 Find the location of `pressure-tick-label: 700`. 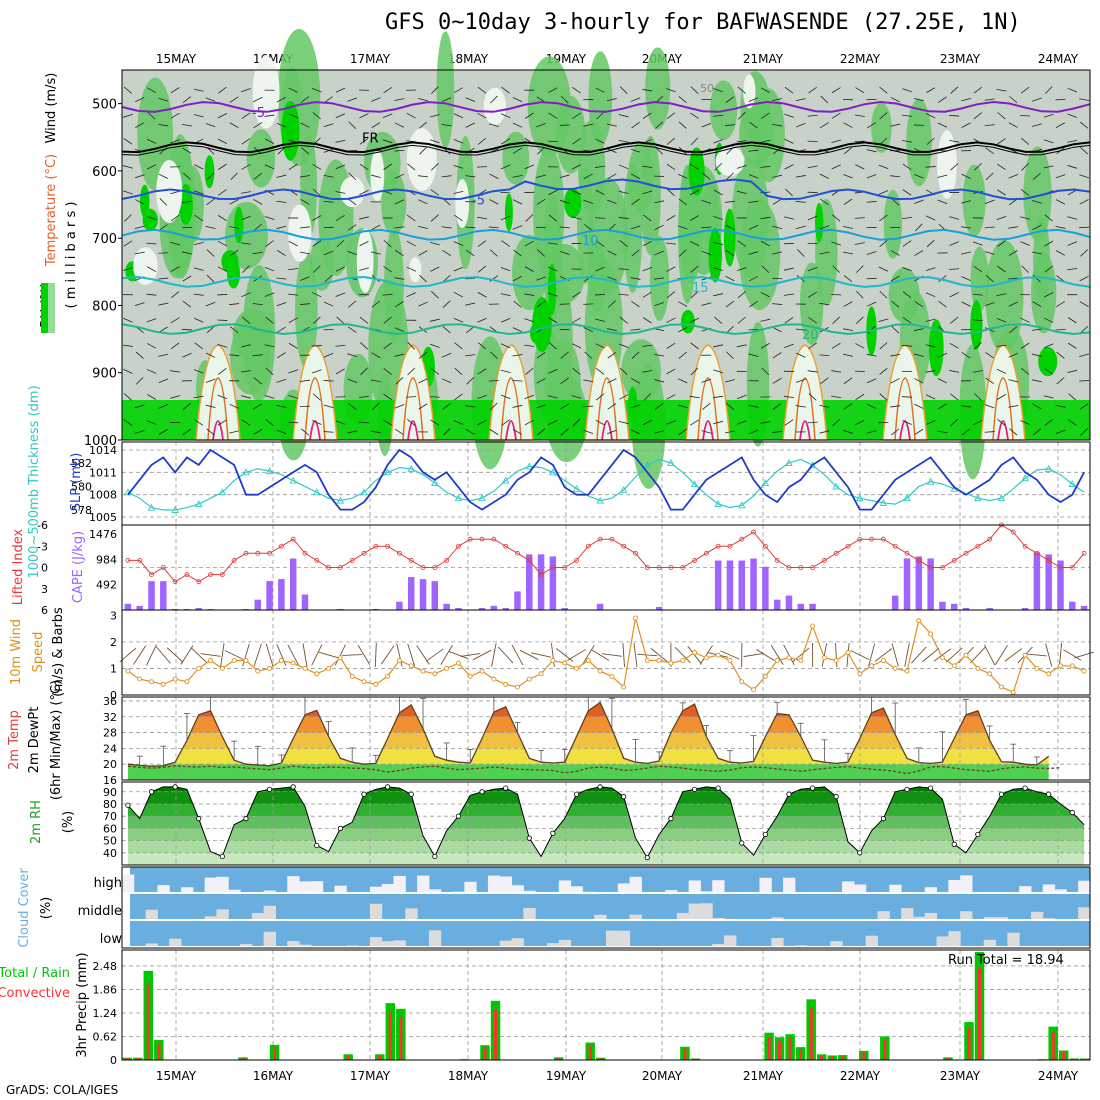

pressure-tick-label: 700 is located at coordinates (104, 239).